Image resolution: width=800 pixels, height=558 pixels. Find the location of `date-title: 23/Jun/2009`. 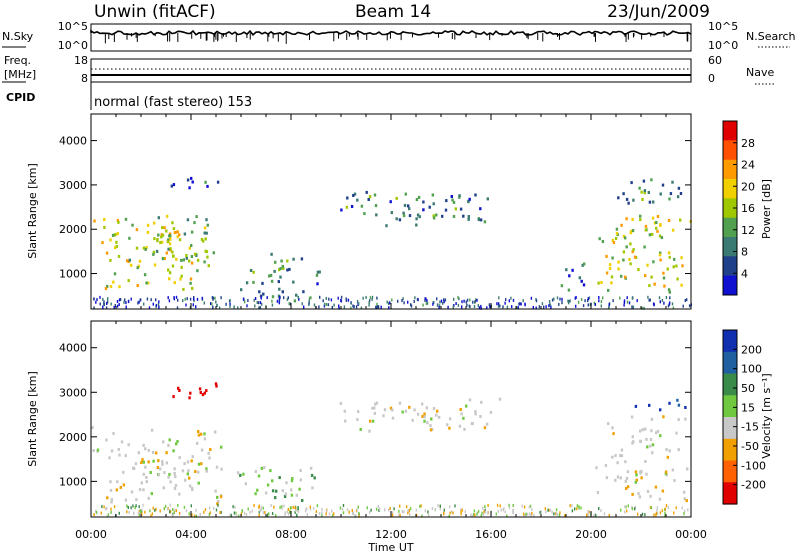

date-title: 23/Jun/2009 is located at coordinates (658, 12).